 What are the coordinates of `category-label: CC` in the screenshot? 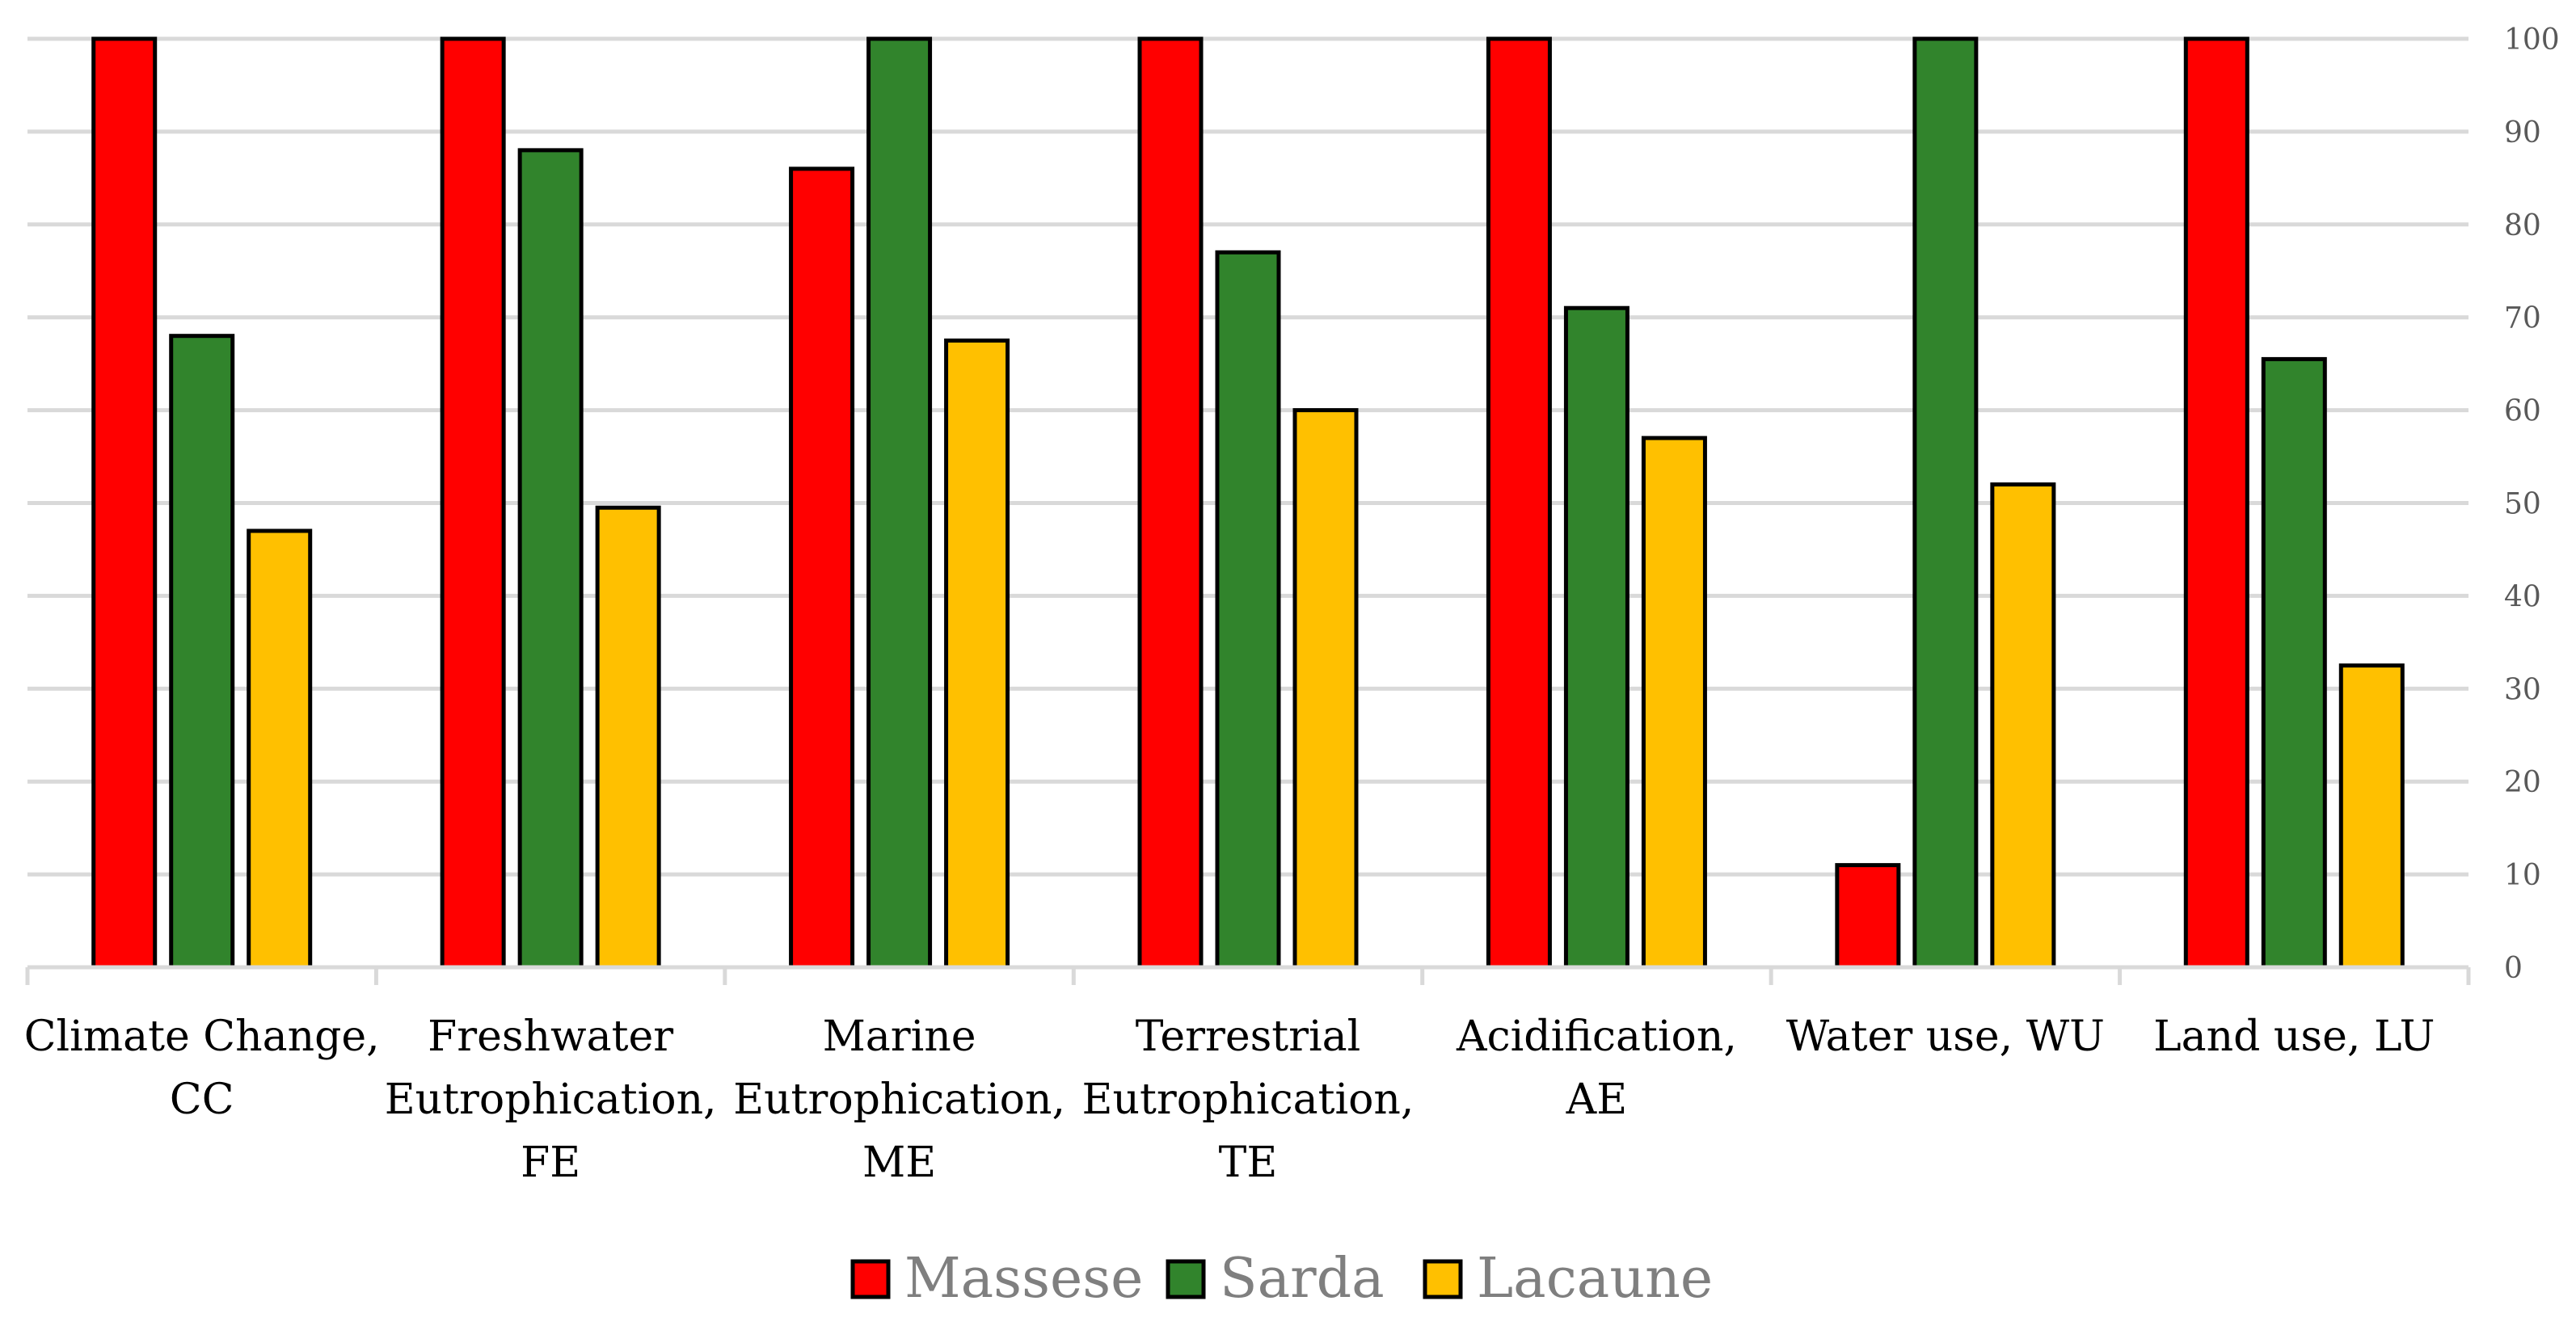 It's located at (202, 1100).